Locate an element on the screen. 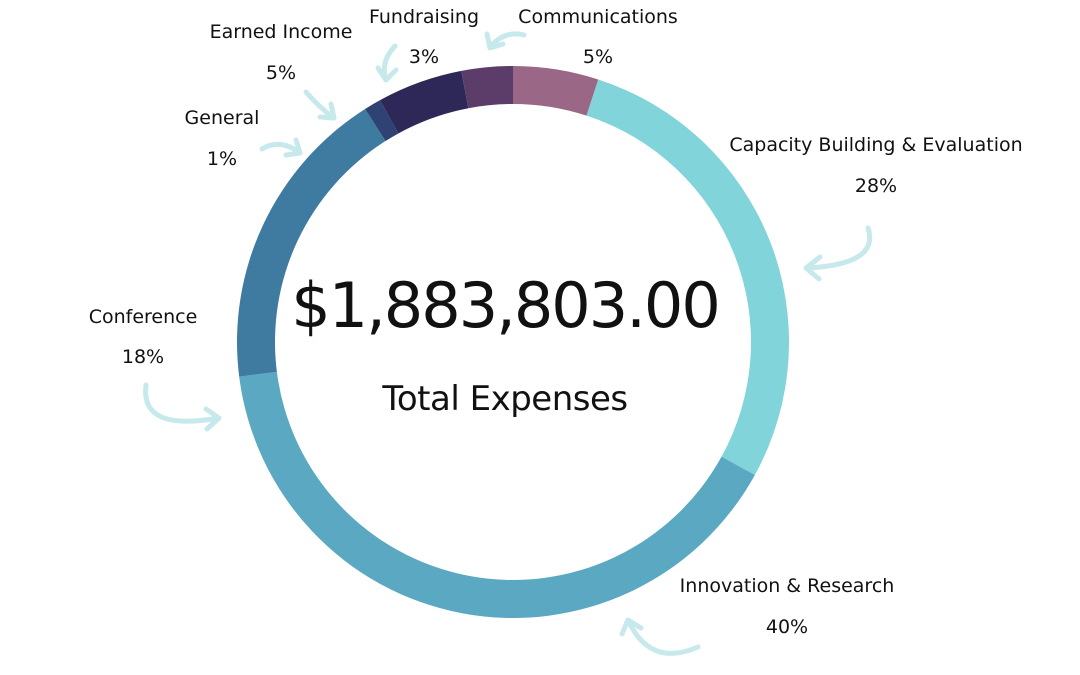 The height and width of the screenshot is (675, 1080). slice-fundraising is located at coordinates (487, 87).